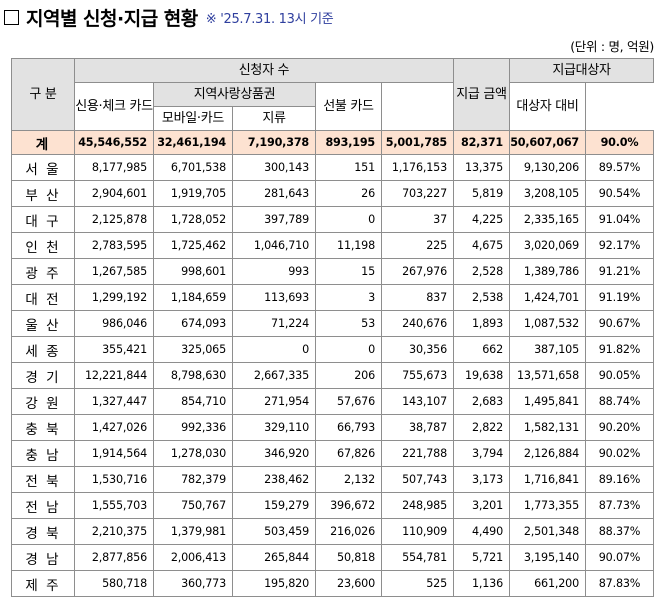 Image resolution: width=660 pixels, height=605 pixels. What do you see at coordinates (114, 349) in the screenshot?
I see `cell-applicants: 355,421` at bounding box center [114, 349].